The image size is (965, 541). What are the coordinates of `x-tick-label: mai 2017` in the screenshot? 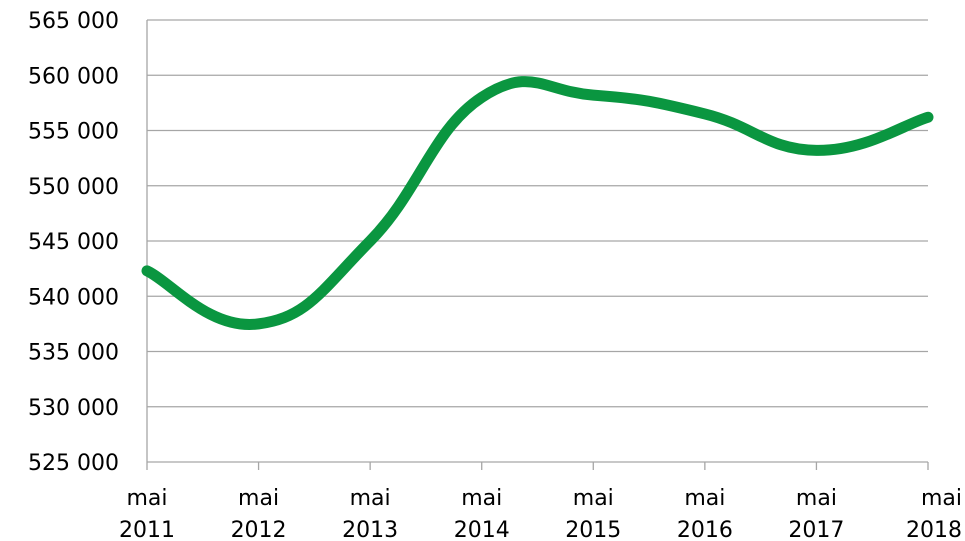 It's located at (816, 513).